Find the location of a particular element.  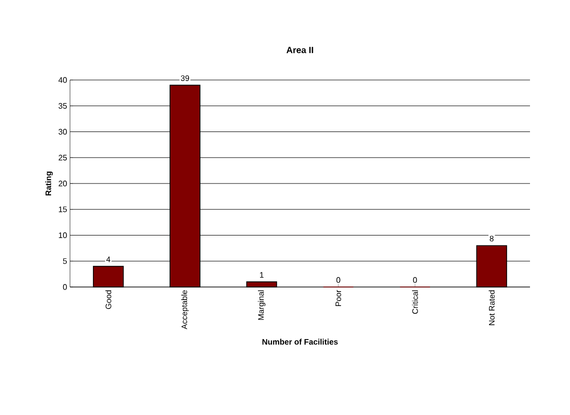

chart-title: Area II is located at coordinates (300, 50).